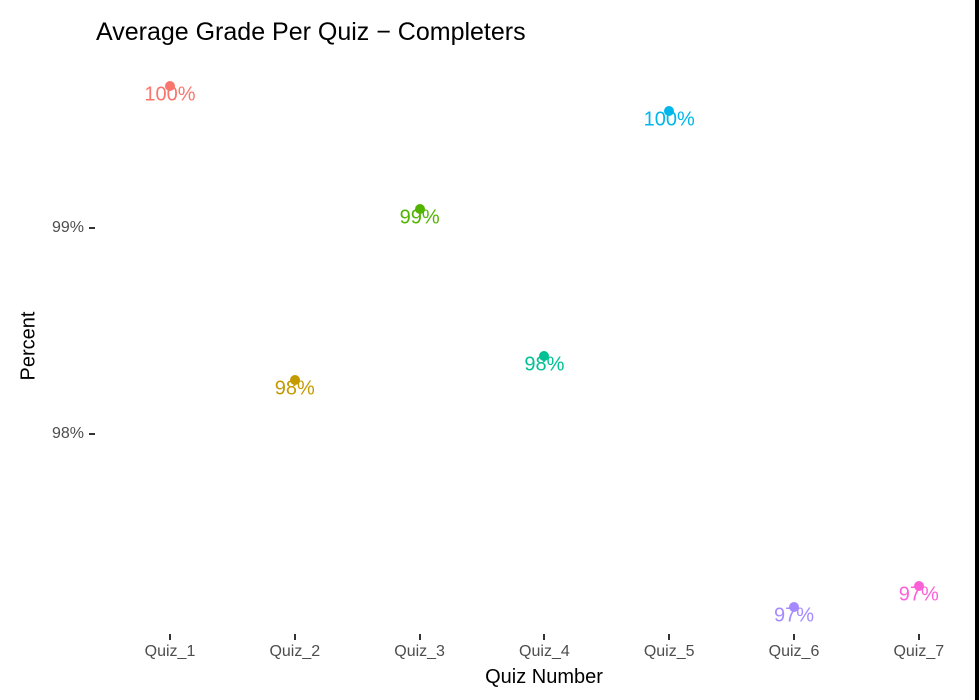 Image resolution: width=979 pixels, height=700 pixels. I want to click on x-tick-label: Quiz_7, so click(919, 651).